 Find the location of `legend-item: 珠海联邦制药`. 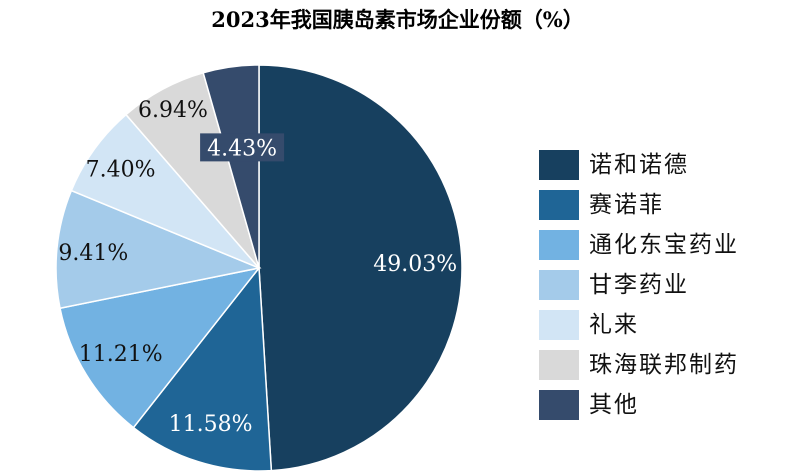

legend-item: 珠海联邦制药 is located at coordinates (639, 370).